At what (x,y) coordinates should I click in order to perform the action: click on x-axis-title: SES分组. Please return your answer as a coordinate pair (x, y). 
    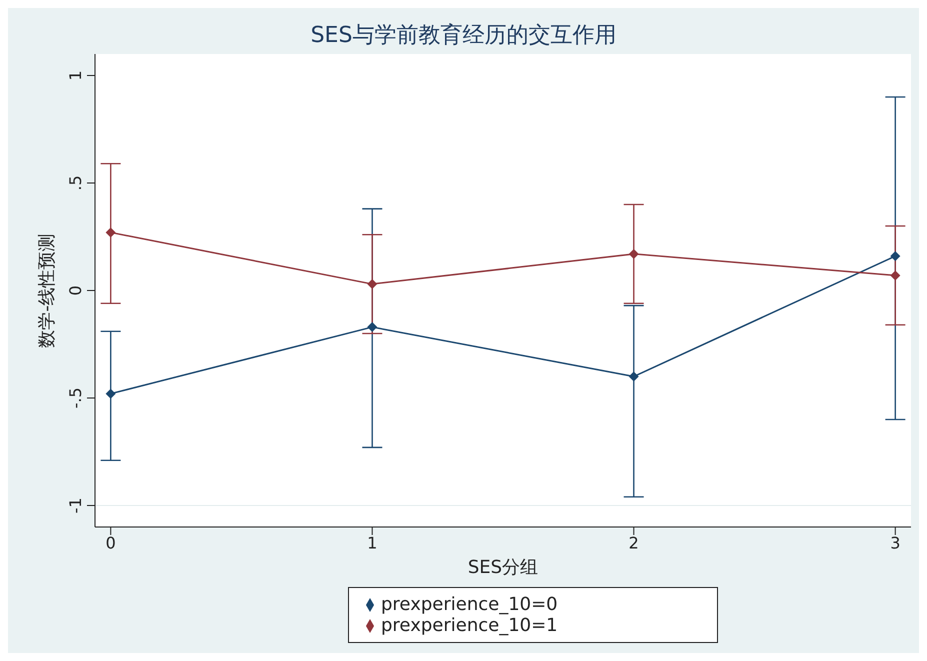
    Looking at the image, I should click on (503, 567).